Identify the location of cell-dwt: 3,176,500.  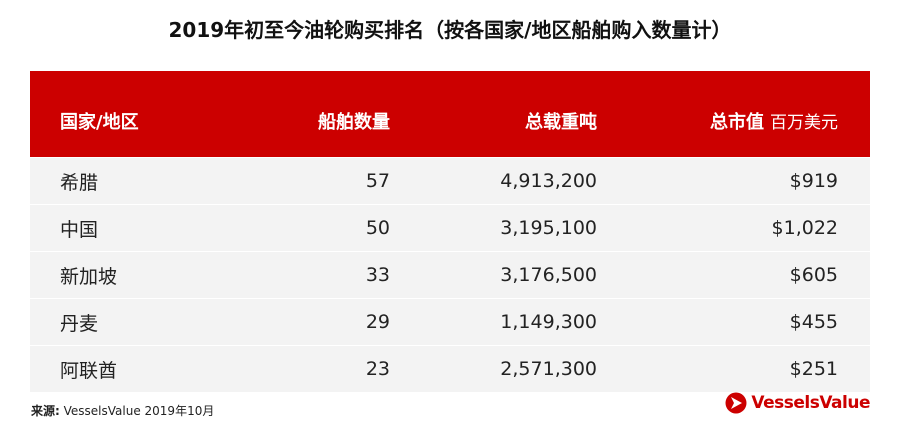
(493, 275).